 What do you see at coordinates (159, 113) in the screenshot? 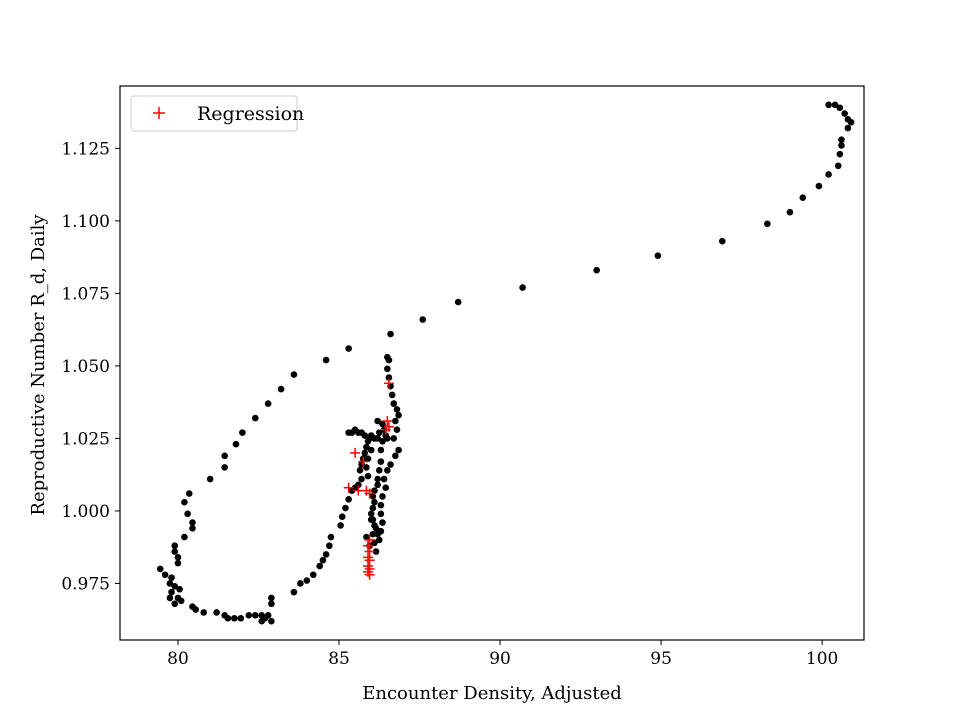
I see `legend-marker-regression` at bounding box center [159, 113].